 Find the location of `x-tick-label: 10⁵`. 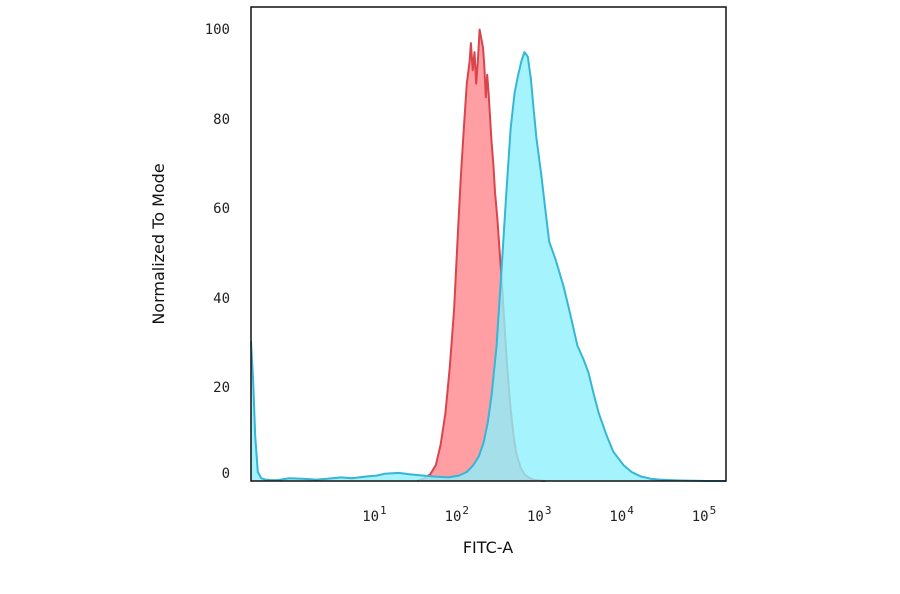

x-tick-label: 10⁵ is located at coordinates (704, 514).